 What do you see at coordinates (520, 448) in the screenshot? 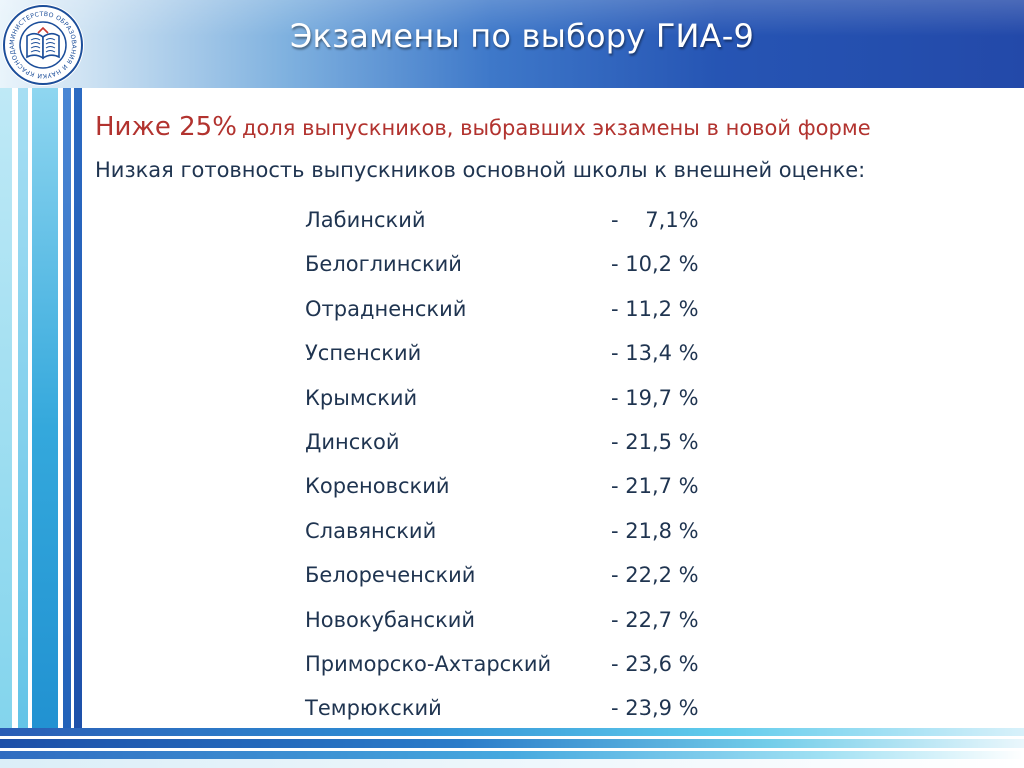
I see `list-item: Динской - 21,5 %` at bounding box center [520, 448].